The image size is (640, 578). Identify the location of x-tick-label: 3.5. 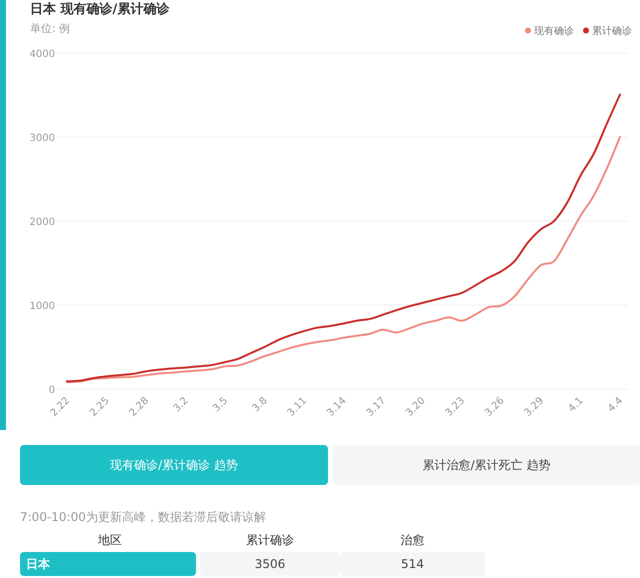
(220, 404).